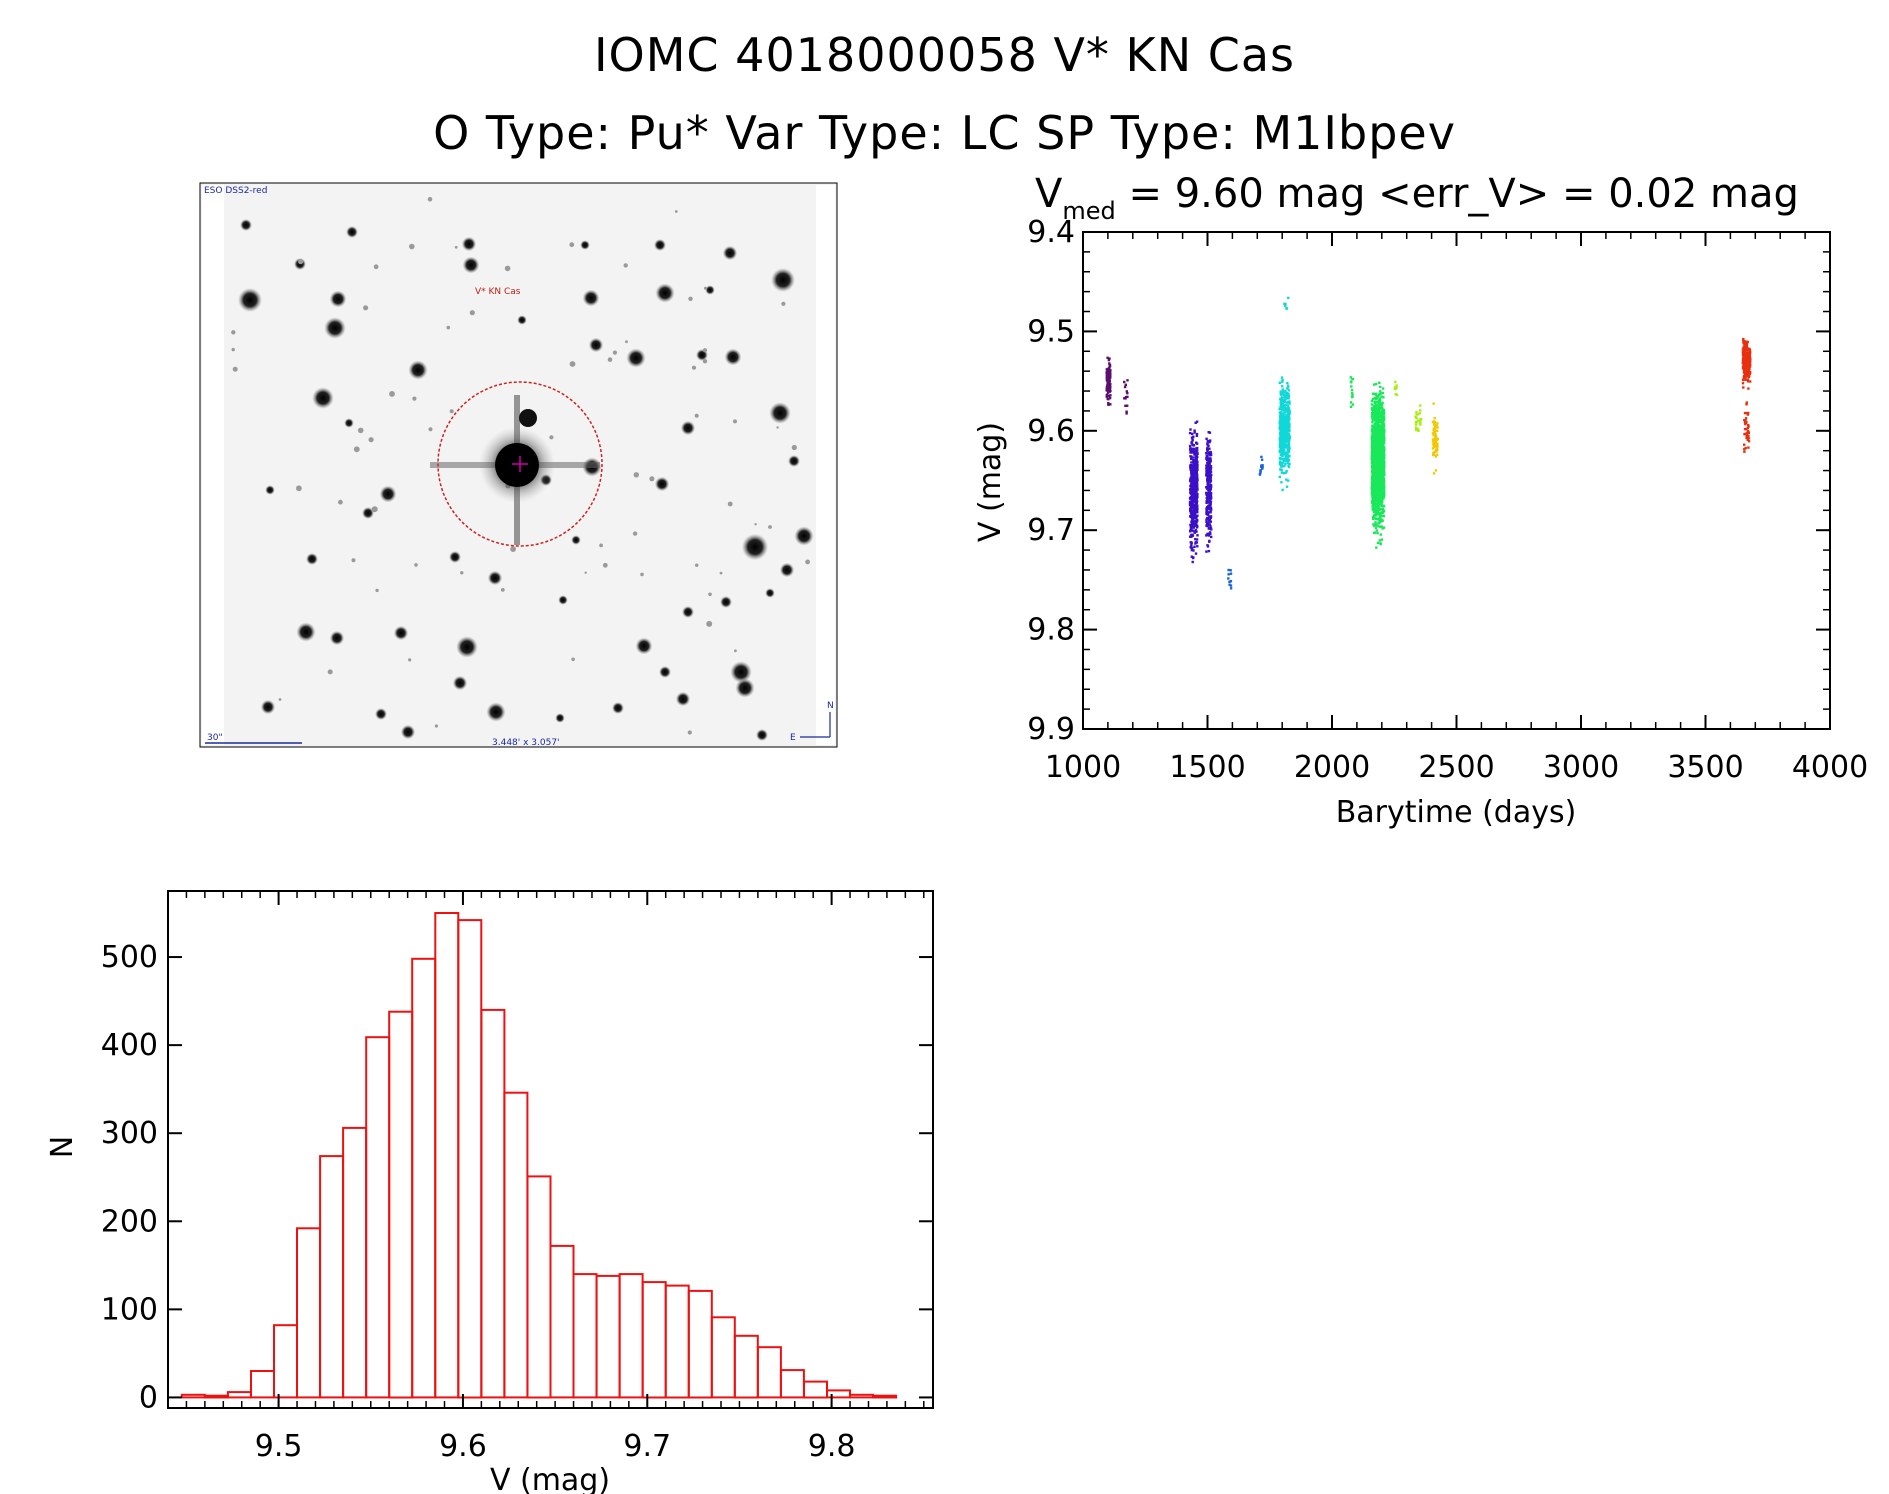  What do you see at coordinates (62, 1147) in the screenshot?
I see `histogram-ylabel: N` at bounding box center [62, 1147].